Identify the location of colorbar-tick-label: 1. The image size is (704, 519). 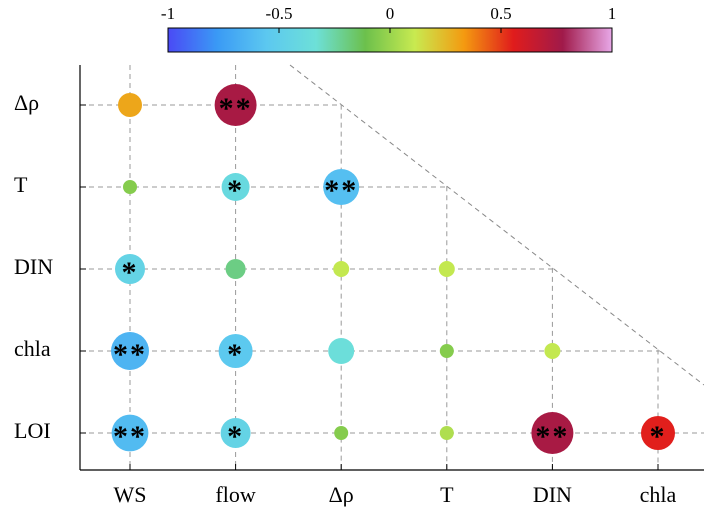
(612, 13).